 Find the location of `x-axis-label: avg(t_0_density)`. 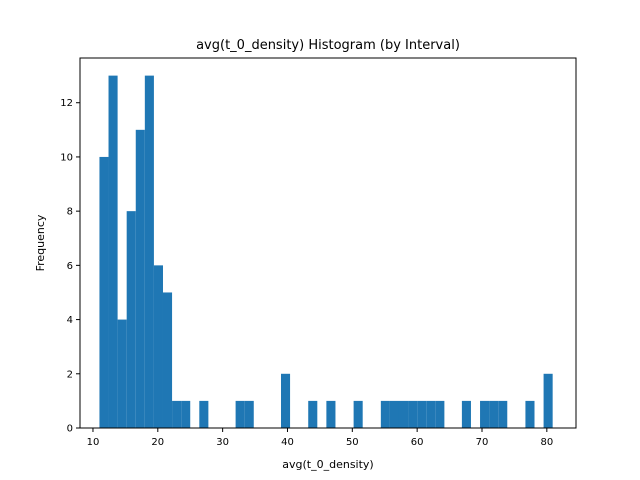

x-axis-label: avg(t_0_density) is located at coordinates (327, 464).